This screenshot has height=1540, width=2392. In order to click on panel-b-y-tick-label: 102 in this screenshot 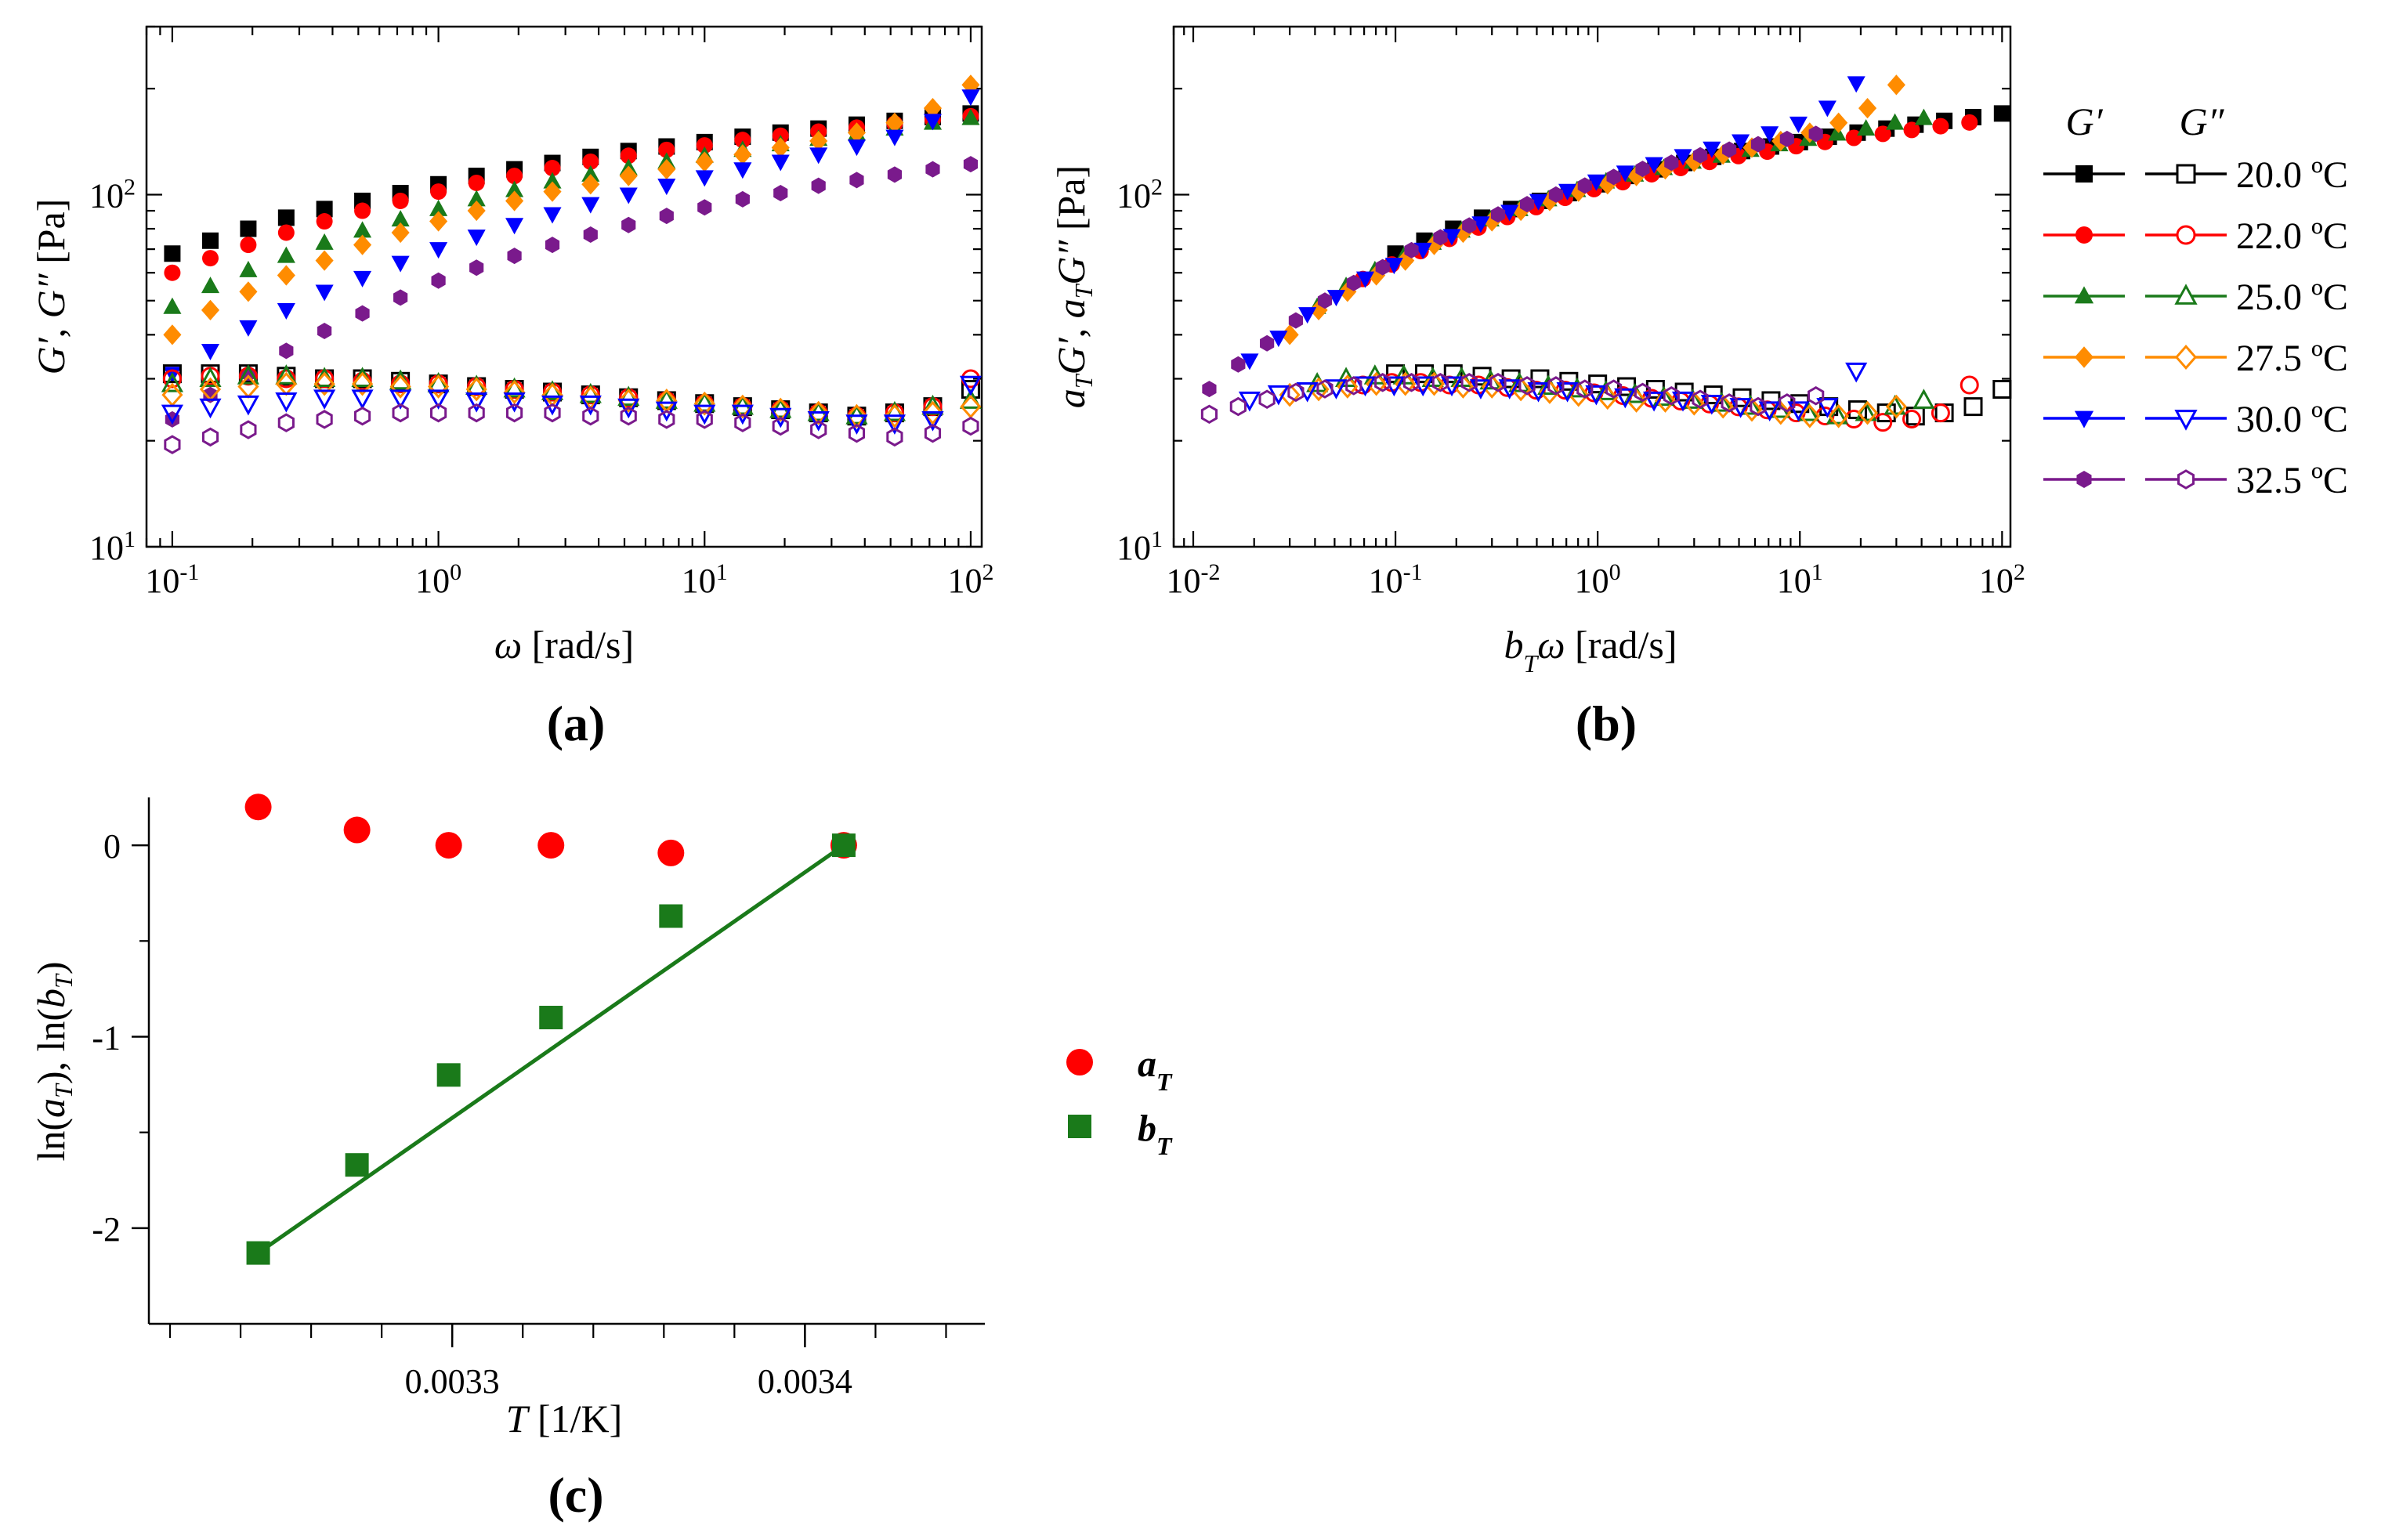, I will do `click(1139, 194)`.